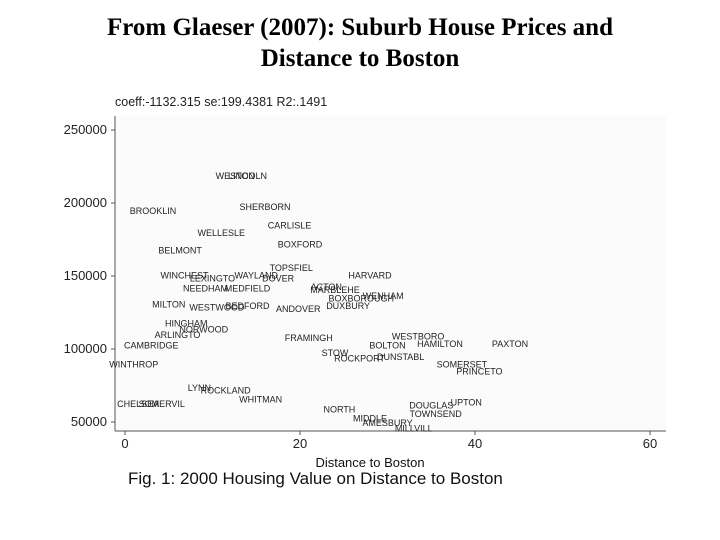  What do you see at coordinates (216, 307) in the screenshot?
I see `point-label: WESTWOOD` at bounding box center [216, 307].